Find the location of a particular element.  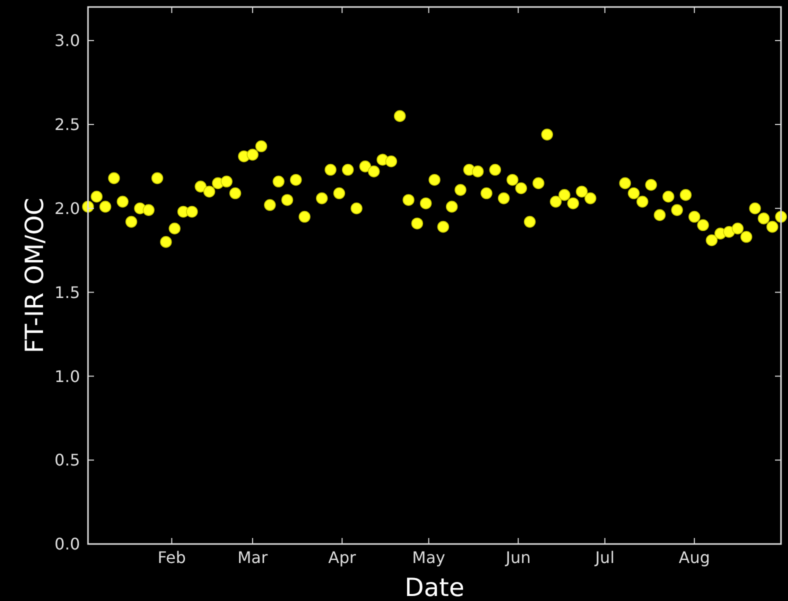

x-tick-label: Jul is located at coordinates (604, 557).